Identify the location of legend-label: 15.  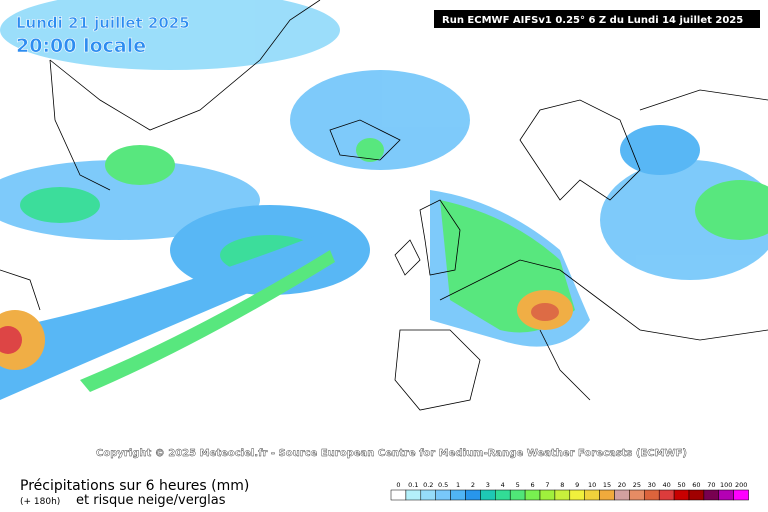
(607, 485).